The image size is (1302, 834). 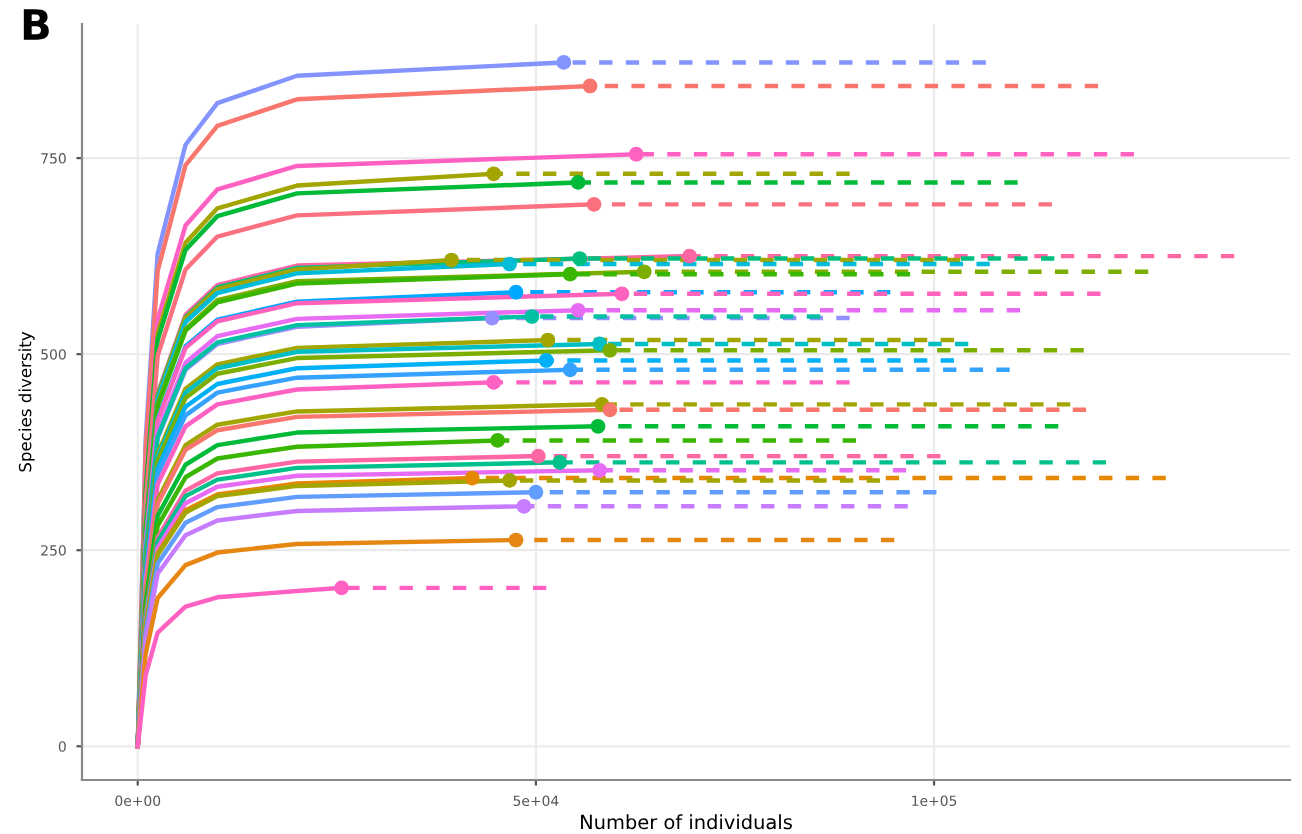 I want to click on x-axis-title: Number of individuals, so click(x=686, y=822).